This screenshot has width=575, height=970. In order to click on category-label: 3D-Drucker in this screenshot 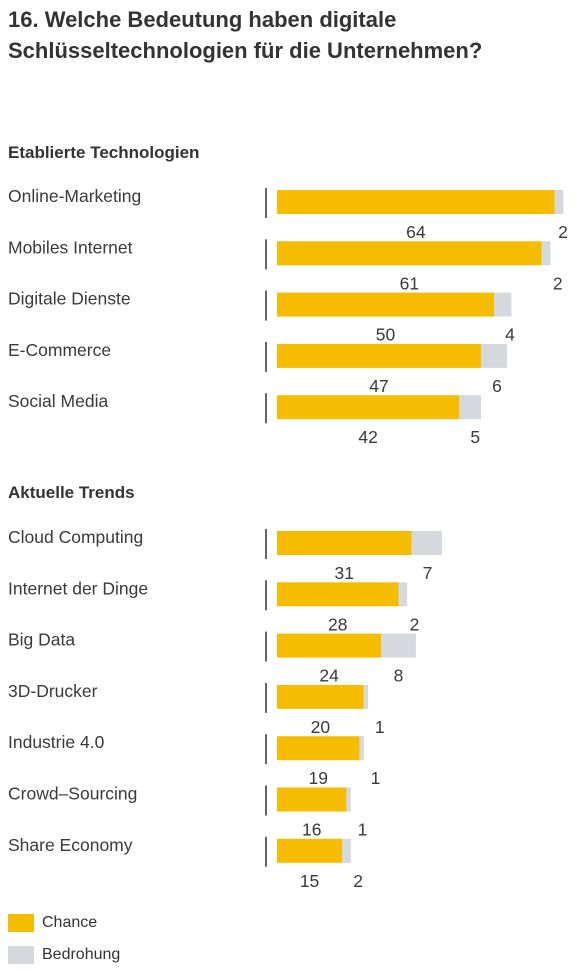, I will do `click(53, 691)`.